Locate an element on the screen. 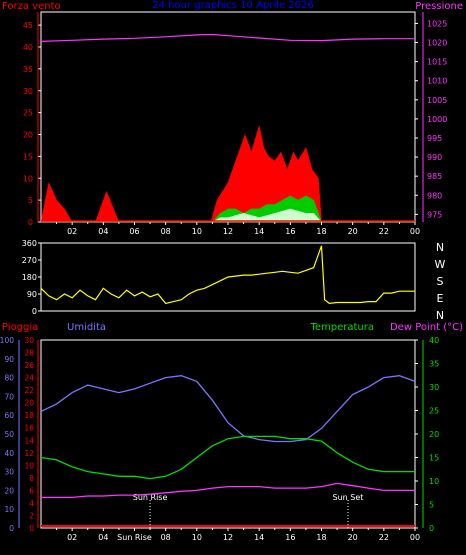 Image resolution: width=466 pixels, height=555 pixels. temperature-label: Temperatura is located at coordinates (341, 327).